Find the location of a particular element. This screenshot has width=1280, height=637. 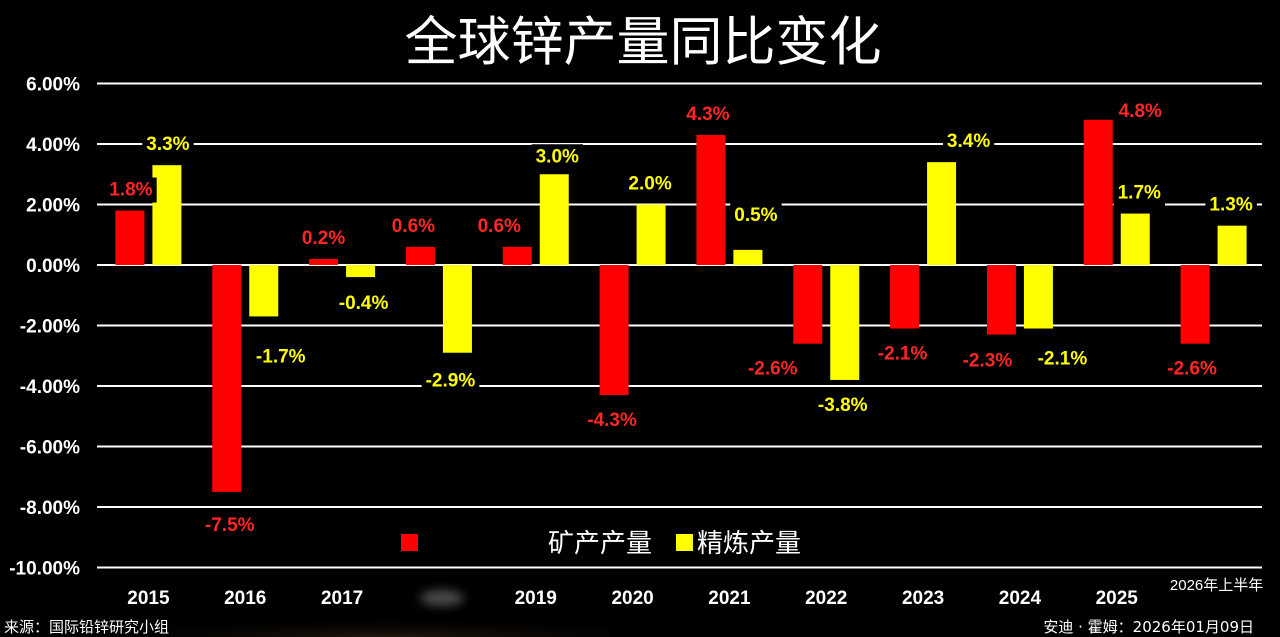

data-label-text: 3.3% is located at coordinates (167, 144).